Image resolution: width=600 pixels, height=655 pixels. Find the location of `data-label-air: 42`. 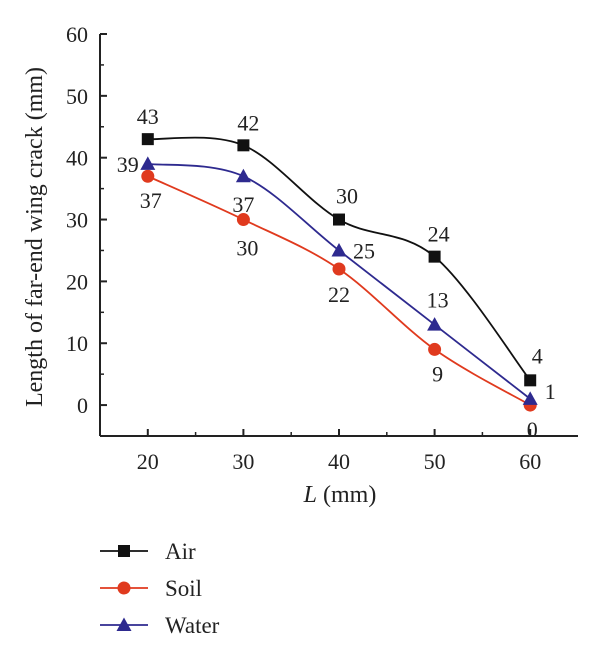

data-label-air: 42 is located at coordinates (248, 122).